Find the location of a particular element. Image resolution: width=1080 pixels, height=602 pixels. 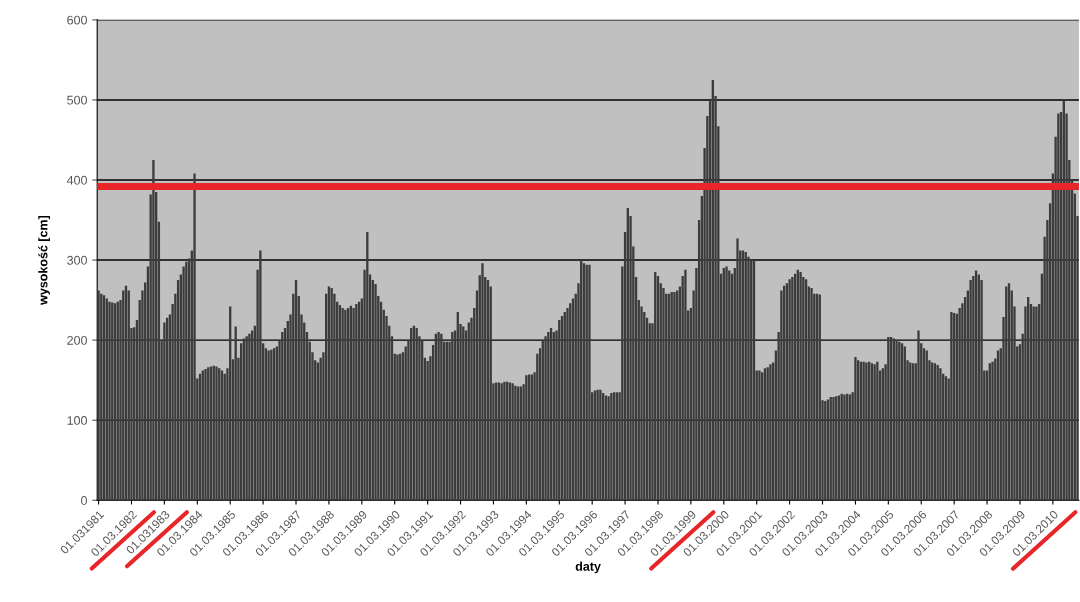

y-tick-label: 0 is located at coordinates (84, 500).